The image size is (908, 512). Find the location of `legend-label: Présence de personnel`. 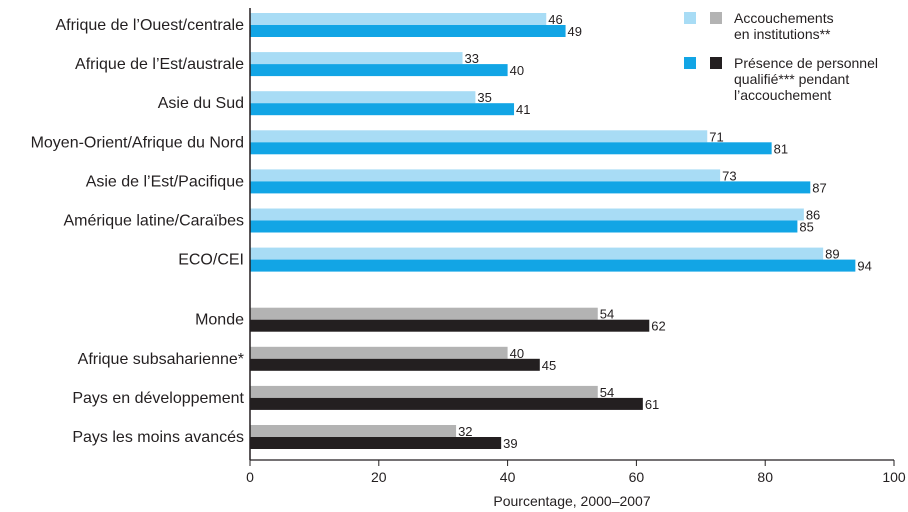

legend-label: Présence de personnel is located at coordinates (806, 63).